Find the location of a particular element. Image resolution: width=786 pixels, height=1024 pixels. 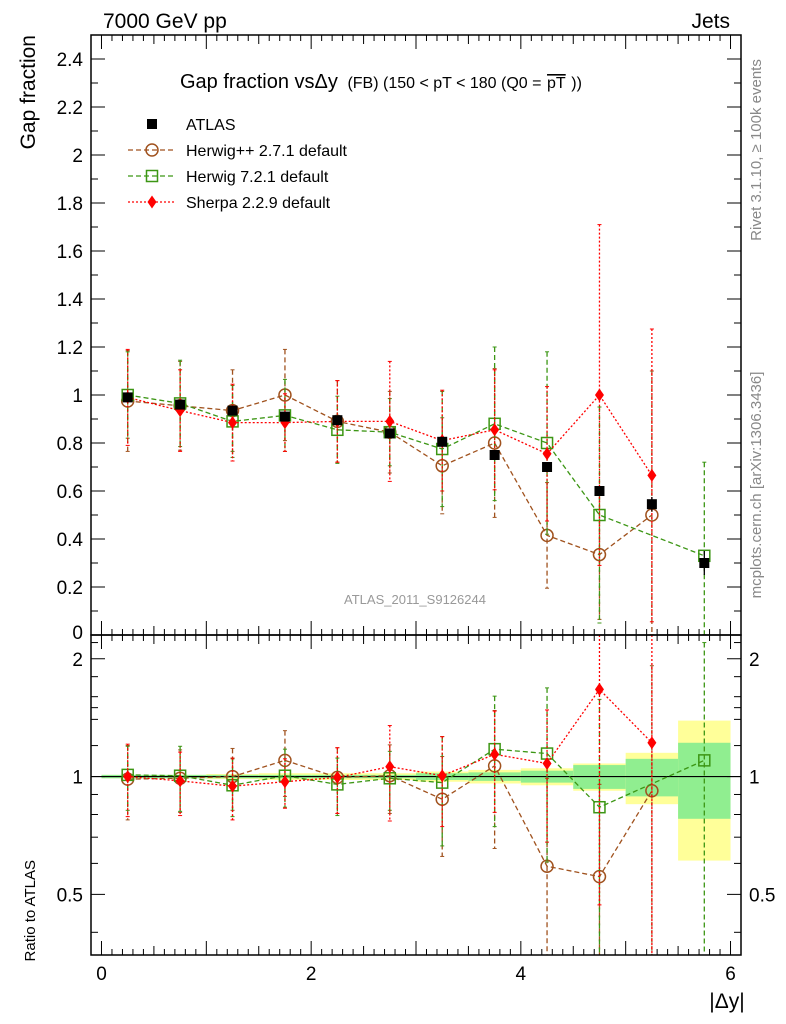

legend-entry-herwigpp: Herwig++ 2.7.1 default is located at coordinates (238, 151).